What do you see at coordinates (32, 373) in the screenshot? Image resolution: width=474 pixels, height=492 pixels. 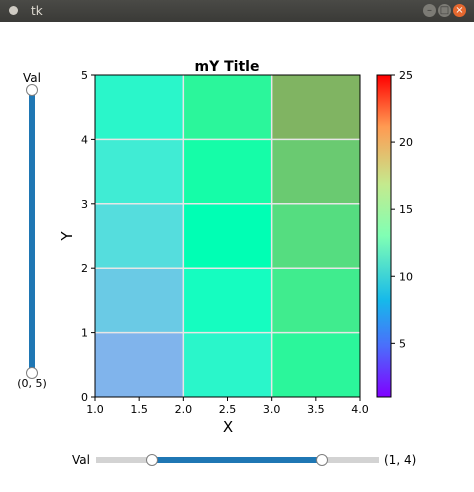 I see `vertical-slider-handle-min` at bounding box center [32, 373].